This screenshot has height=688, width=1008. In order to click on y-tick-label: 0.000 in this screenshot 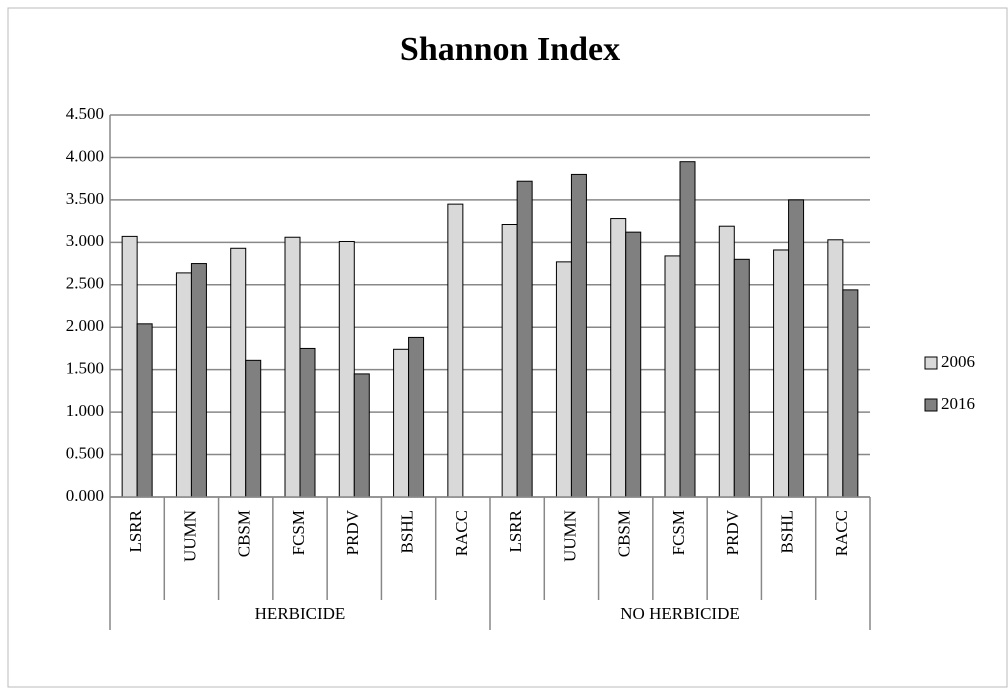, I will do `click(85, 495)`.